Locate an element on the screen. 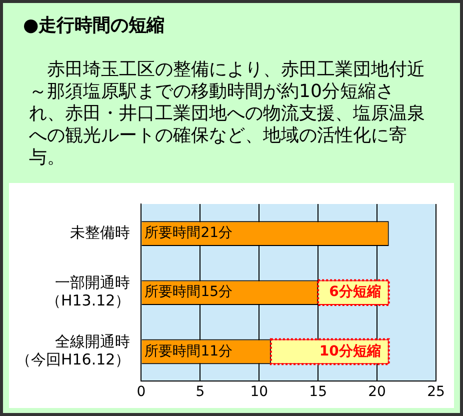 The image size is (463, 416). x-tick-label: 20 is located at coordinates (377, 392).